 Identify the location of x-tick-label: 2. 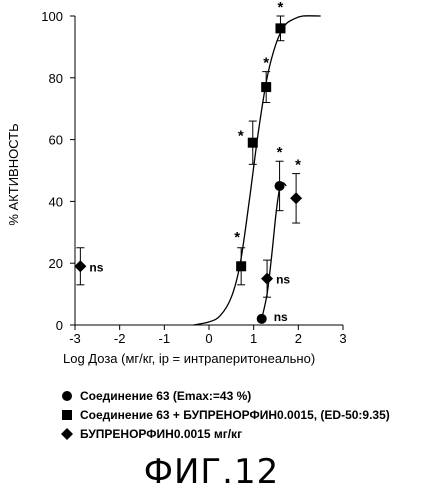
(298, 338).